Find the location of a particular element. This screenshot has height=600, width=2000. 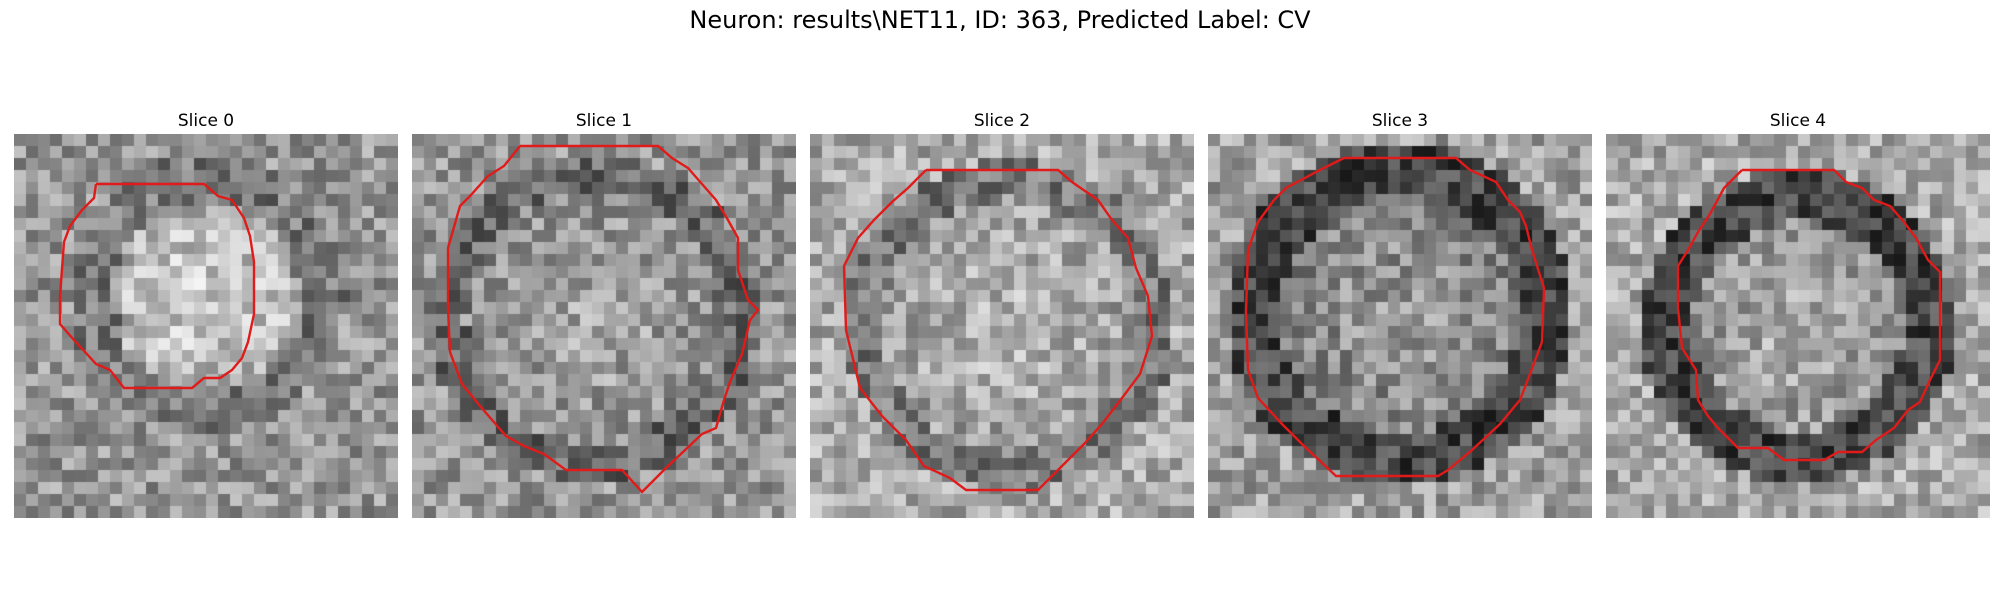

slice-title-0: Slice 0 is located at coordinates (206, 121).